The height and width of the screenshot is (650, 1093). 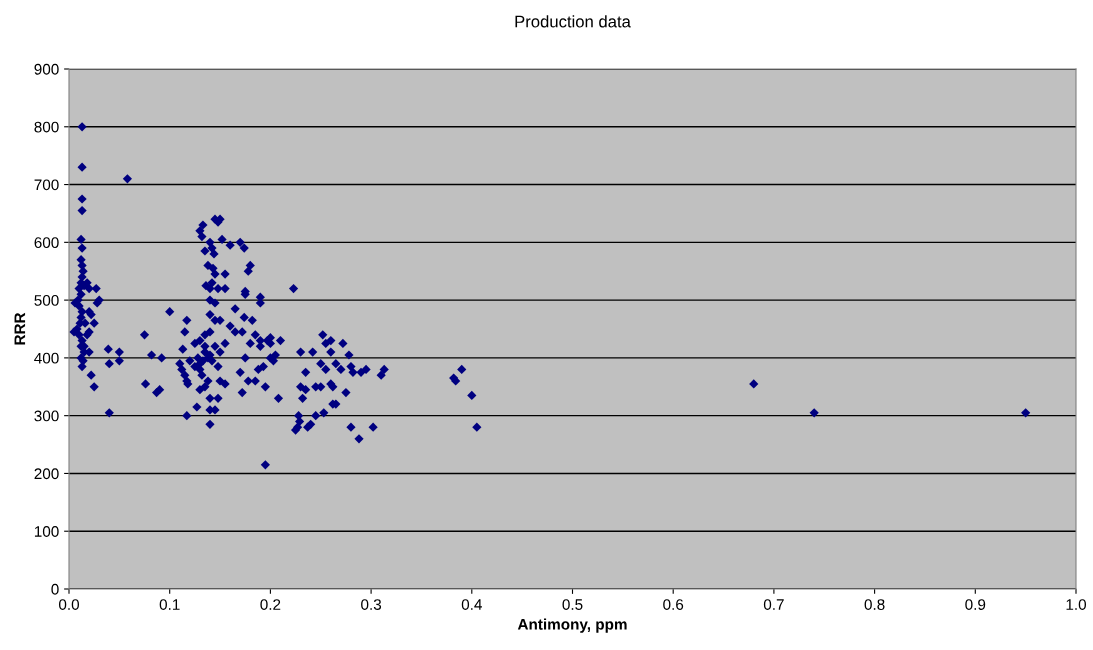 I want to click on x-tick-label: 0.1, so click(x=169, y=604).